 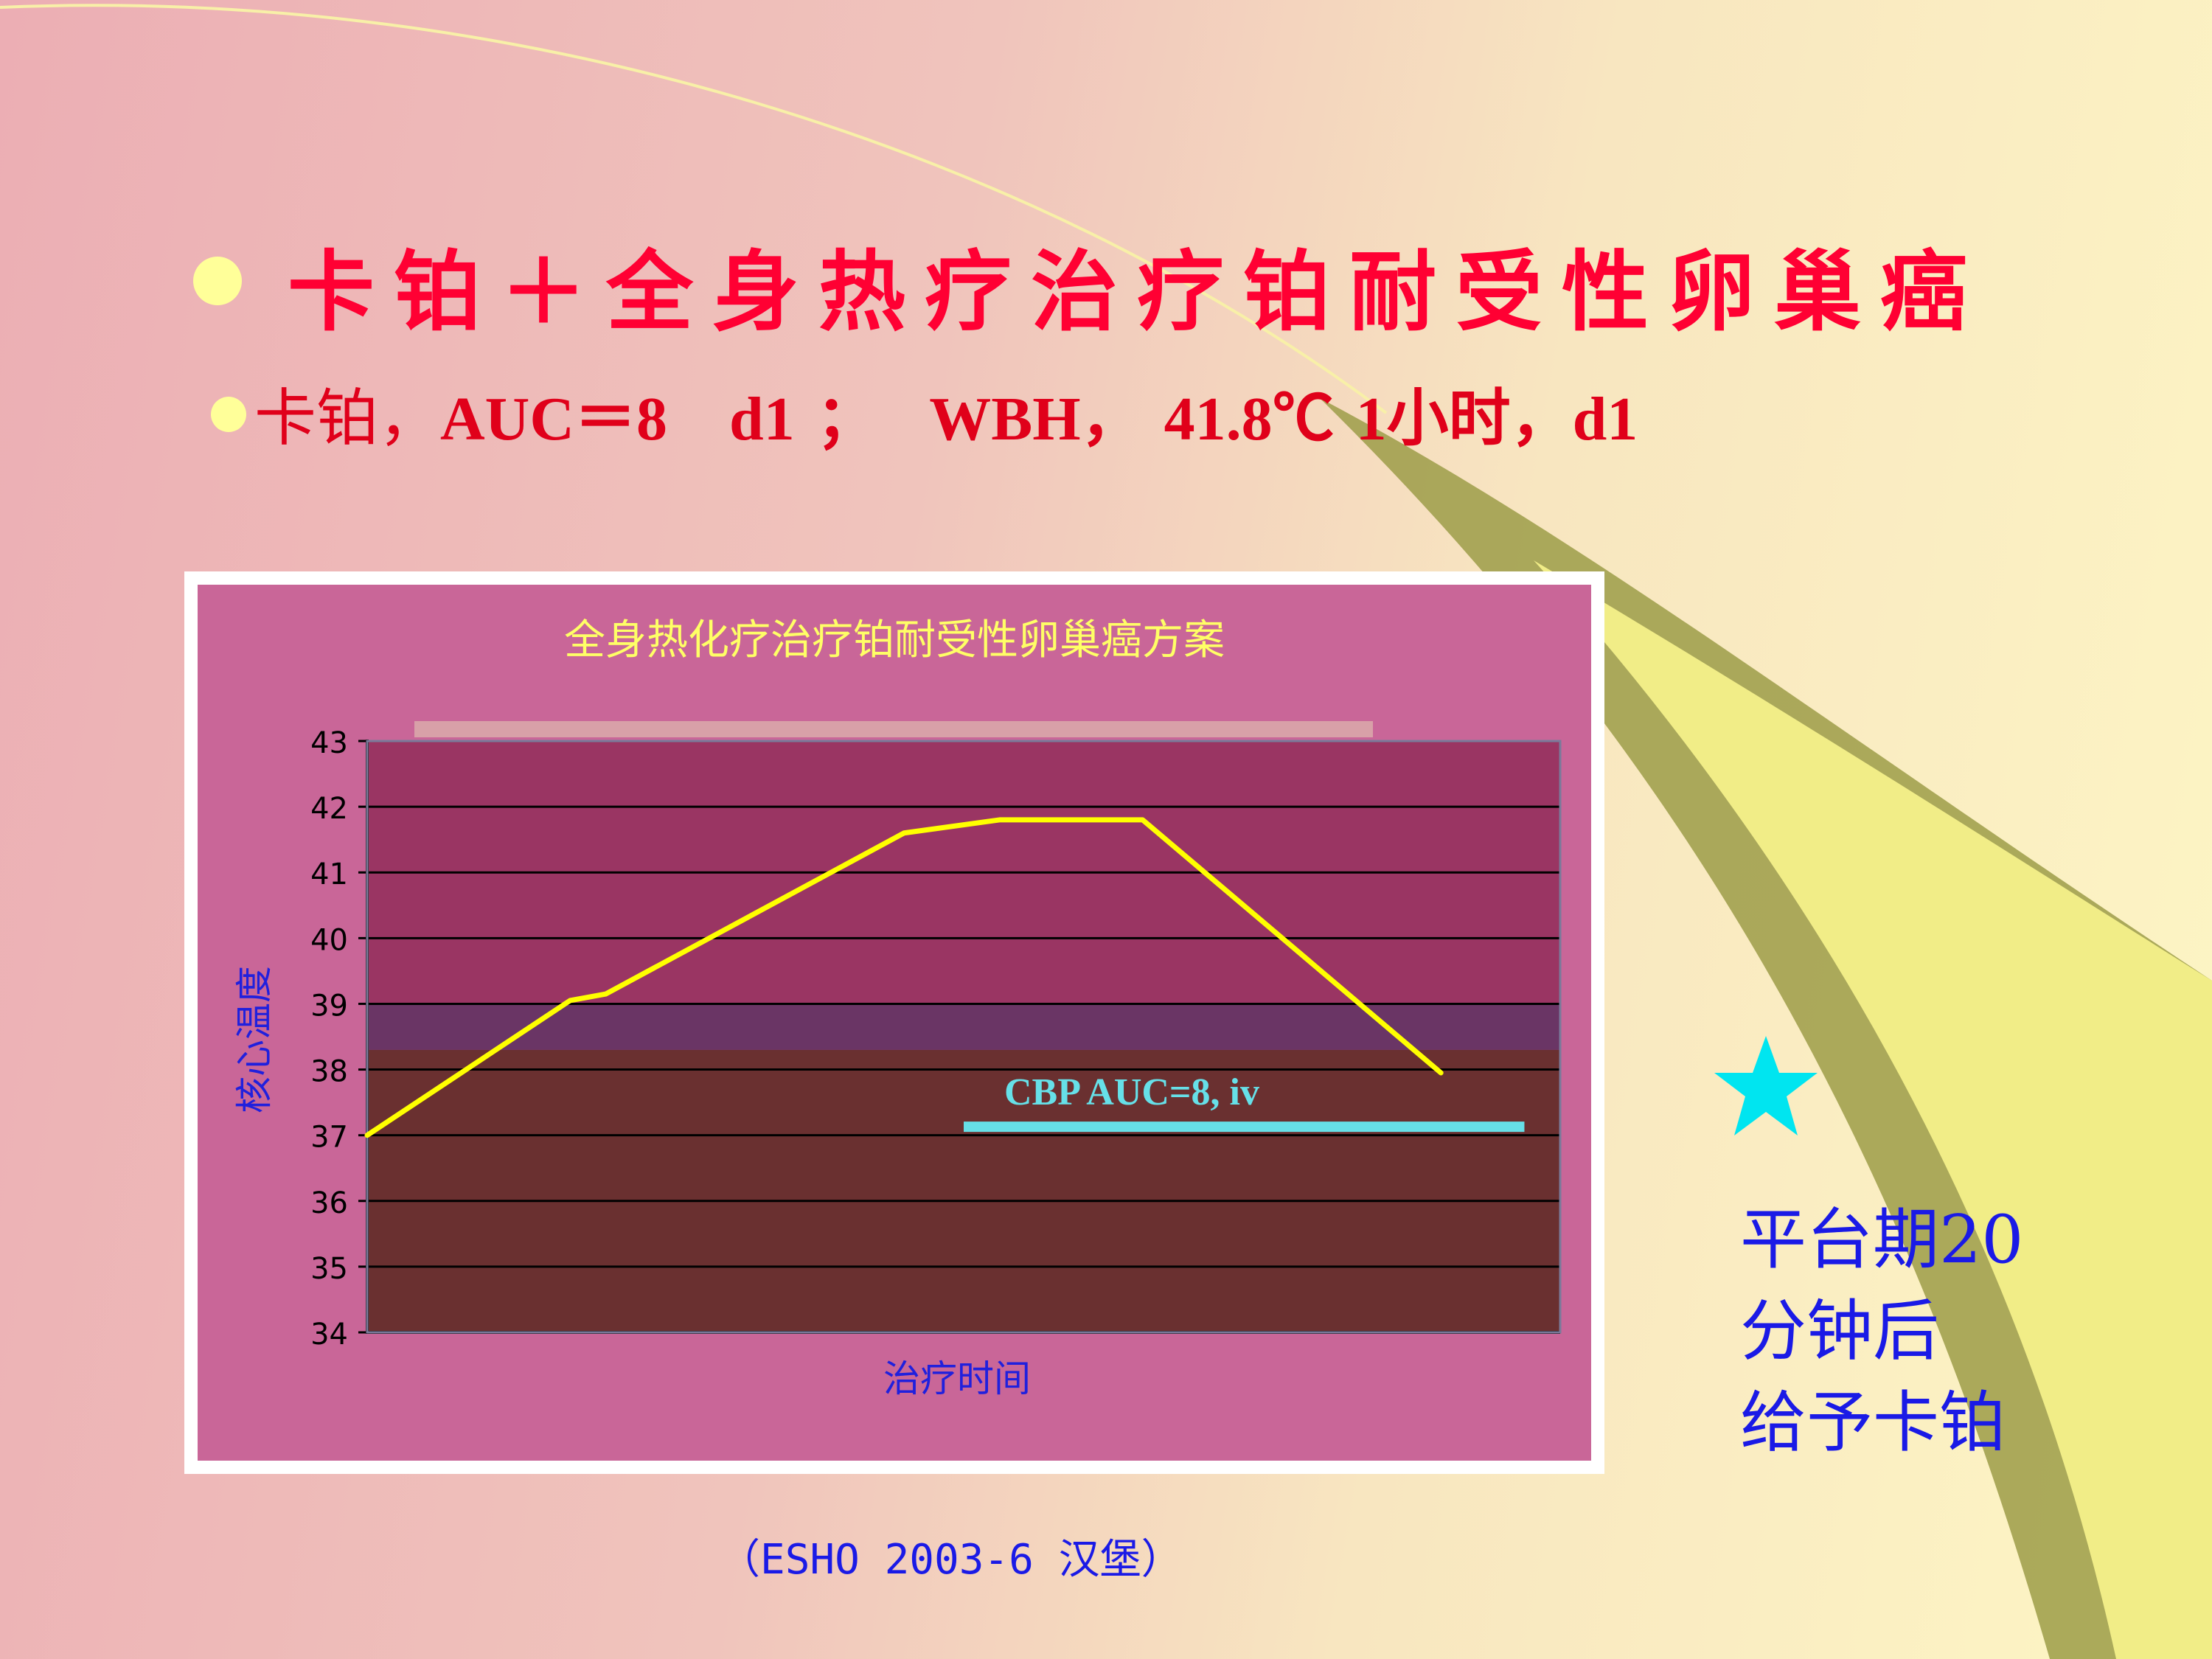 I want to click on y-axis-label: 核心温度, so click(x=254, y=1039).